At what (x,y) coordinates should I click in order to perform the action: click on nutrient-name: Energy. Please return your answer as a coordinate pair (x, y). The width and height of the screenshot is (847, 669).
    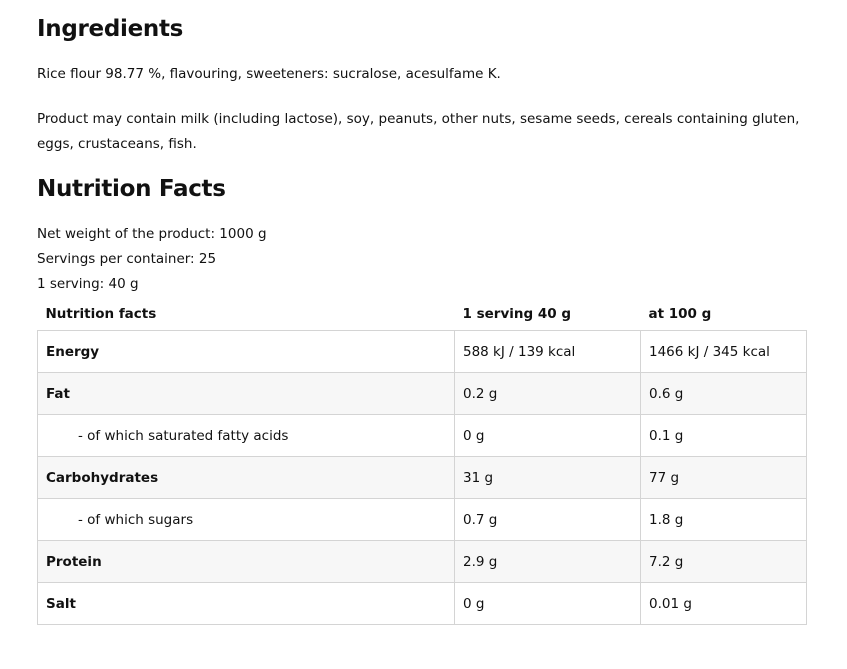
    Looking at the image, I should click on (246, 351).